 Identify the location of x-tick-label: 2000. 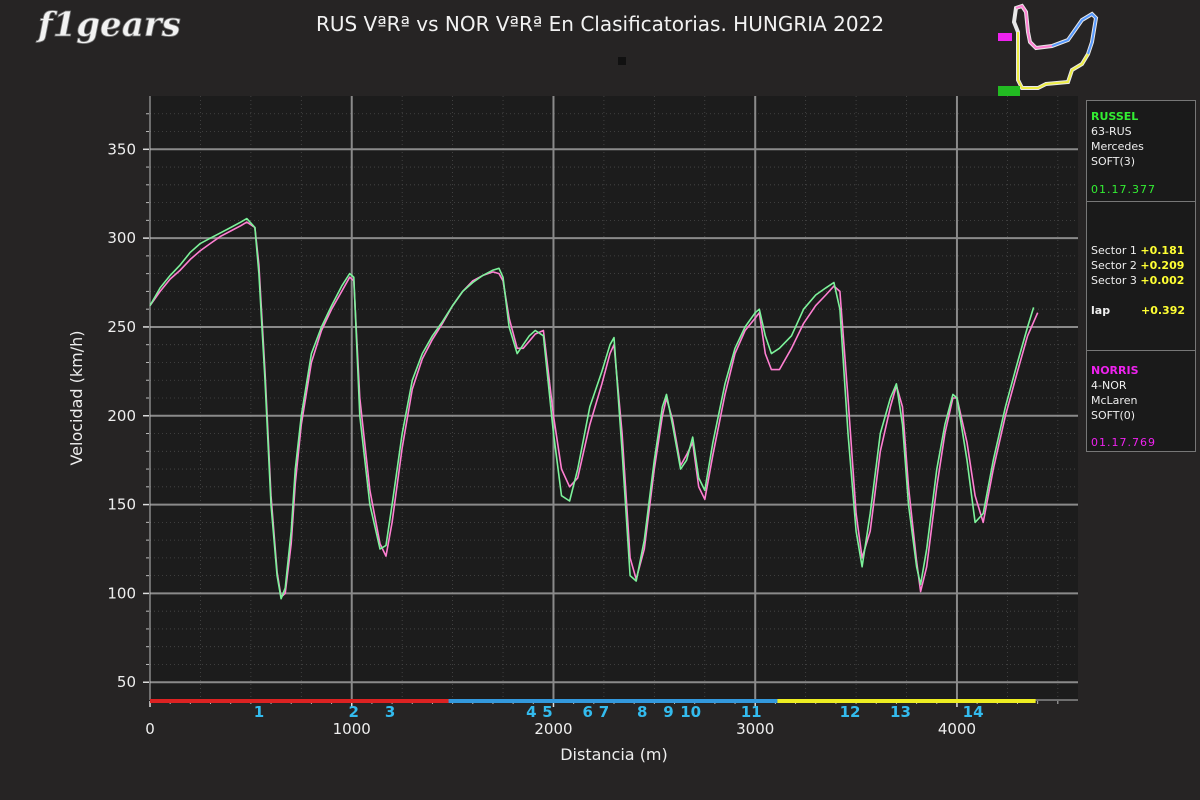
(553, 729).